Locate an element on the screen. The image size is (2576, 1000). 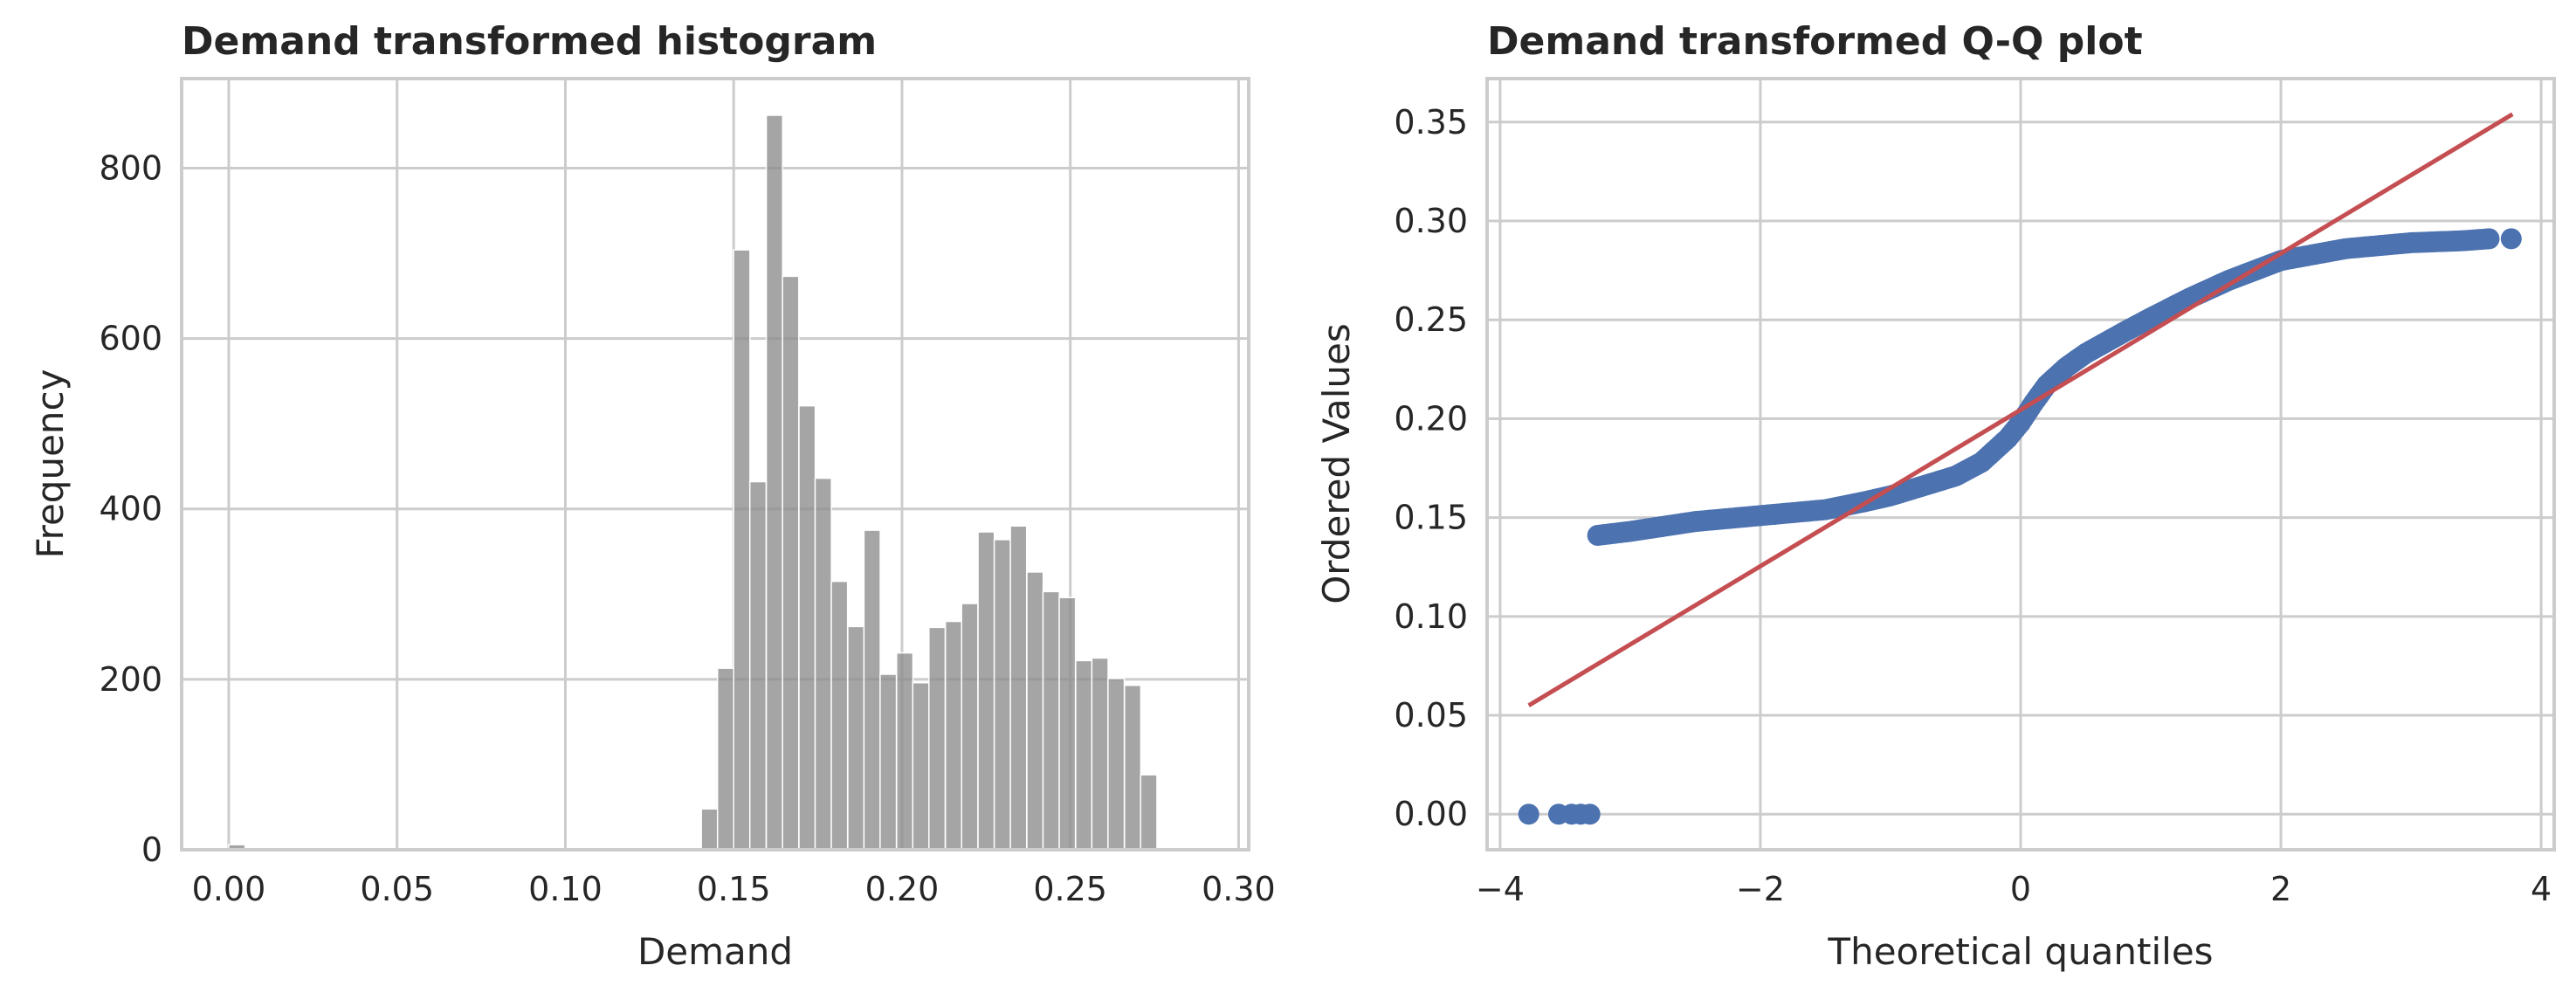
qq-plot-x-tick-labels: −4 −2 0 2 4 is located at coordinates (2014, 889).